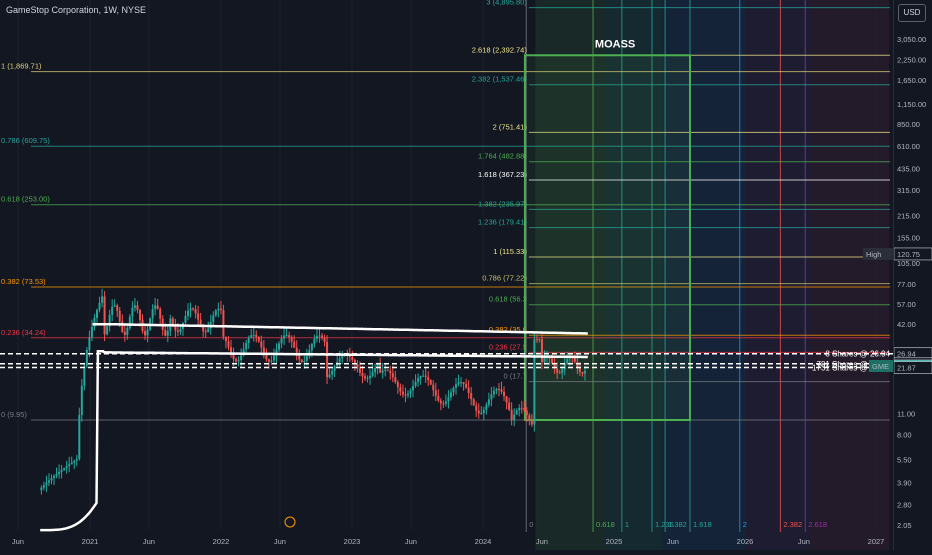  Describe the element at coordinates (904, 525) in the screenshot. I see `y-tick-label: 2.05` at that location.